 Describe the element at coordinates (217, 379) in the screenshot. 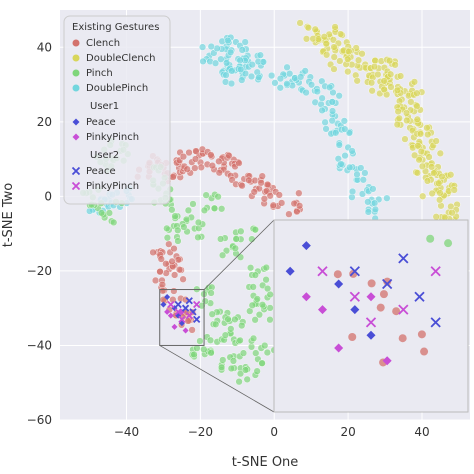

I see `zoom-connector` at that location.